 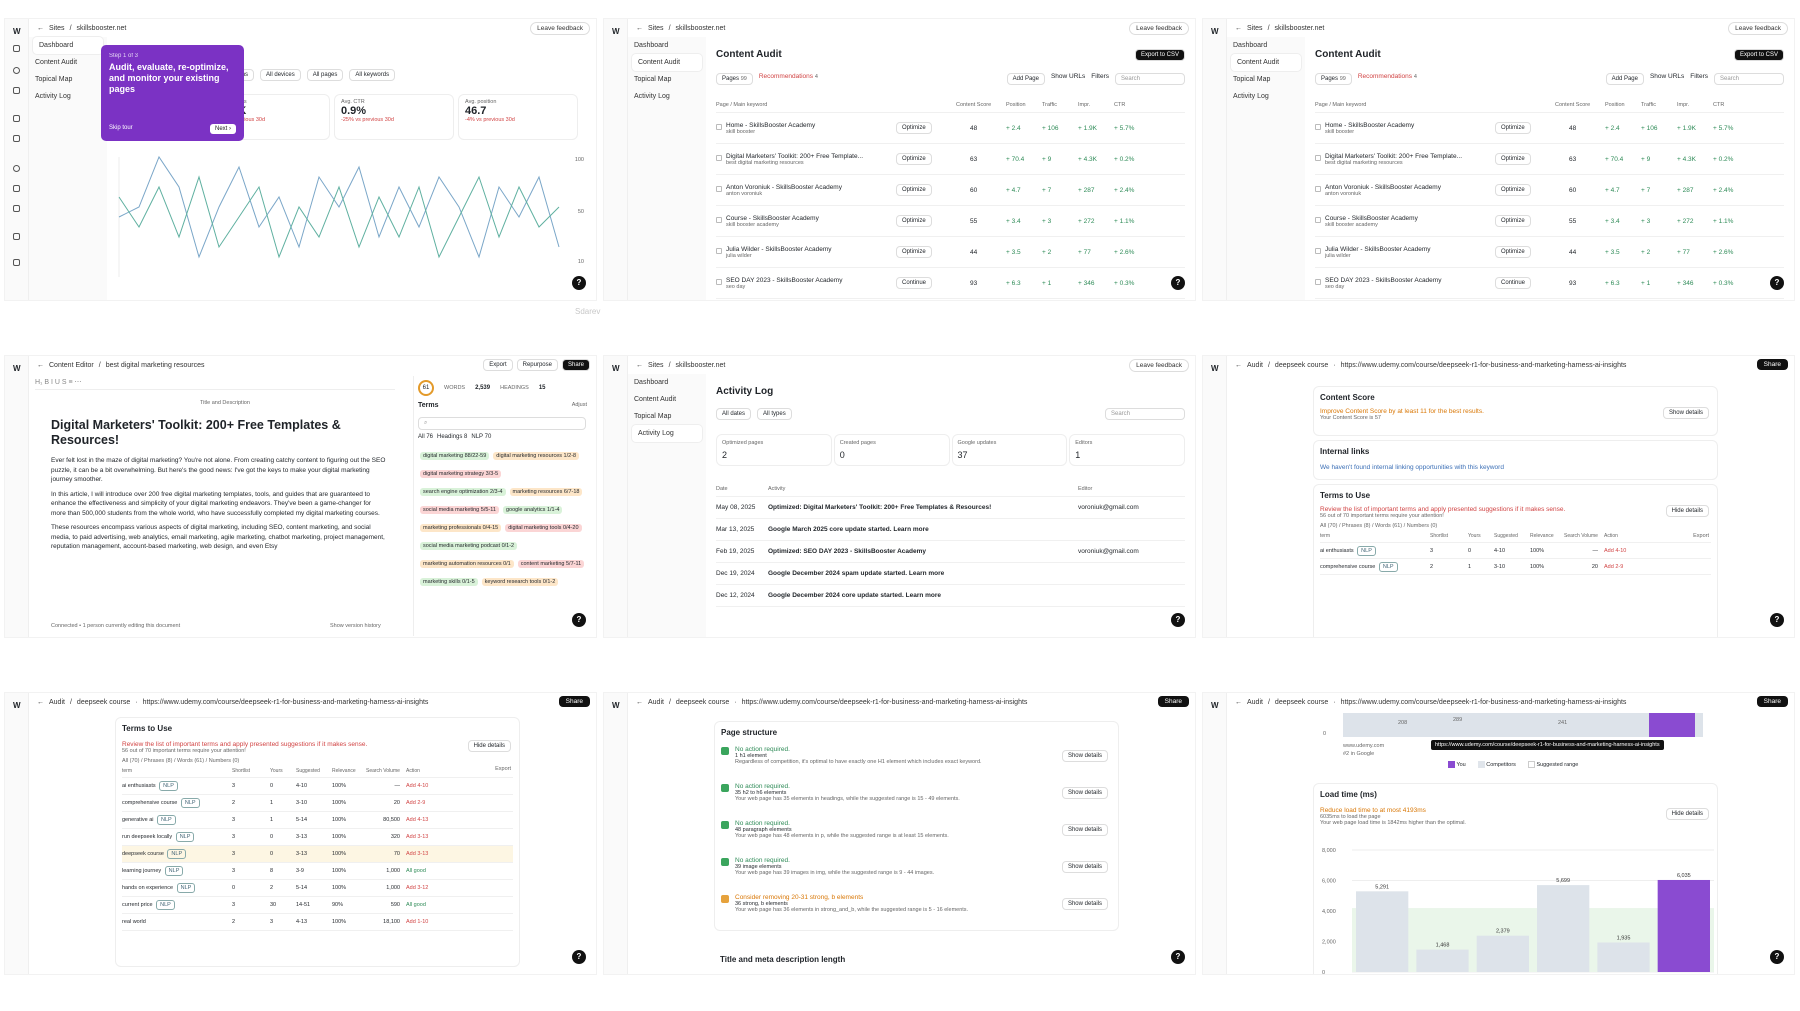 I want to click on adjust-button: Adjust, so click(x=579, y=405).